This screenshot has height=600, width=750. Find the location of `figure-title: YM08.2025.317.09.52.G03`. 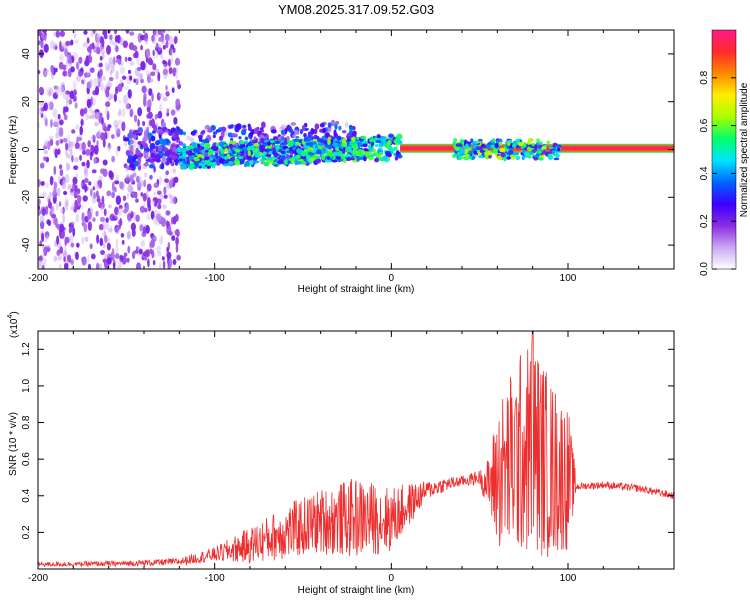

figure-title: YM08.2025.317.09.52.G03 is located at coordinates (356, 9).